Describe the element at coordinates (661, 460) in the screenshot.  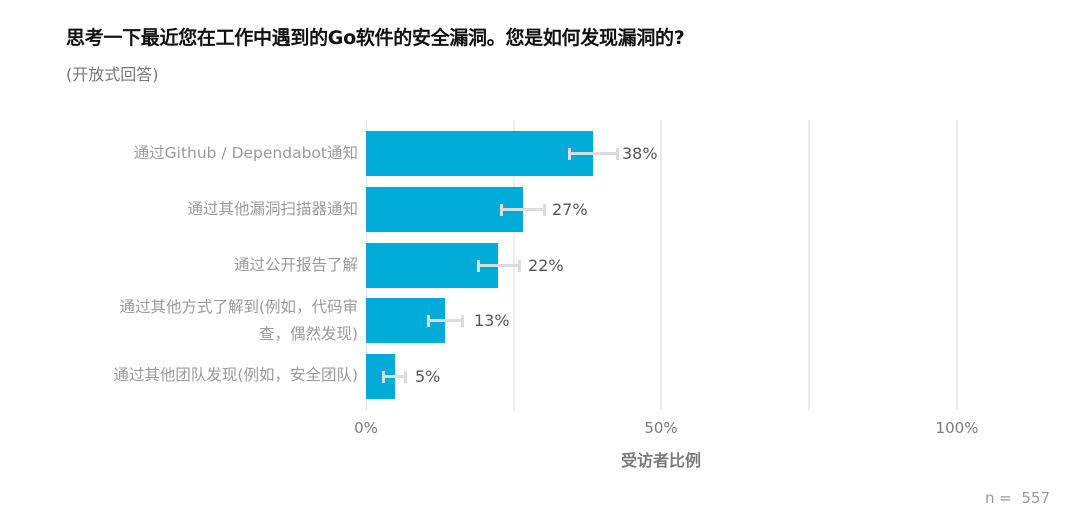
I see `x-axis-title: 受访者比例` at that location.